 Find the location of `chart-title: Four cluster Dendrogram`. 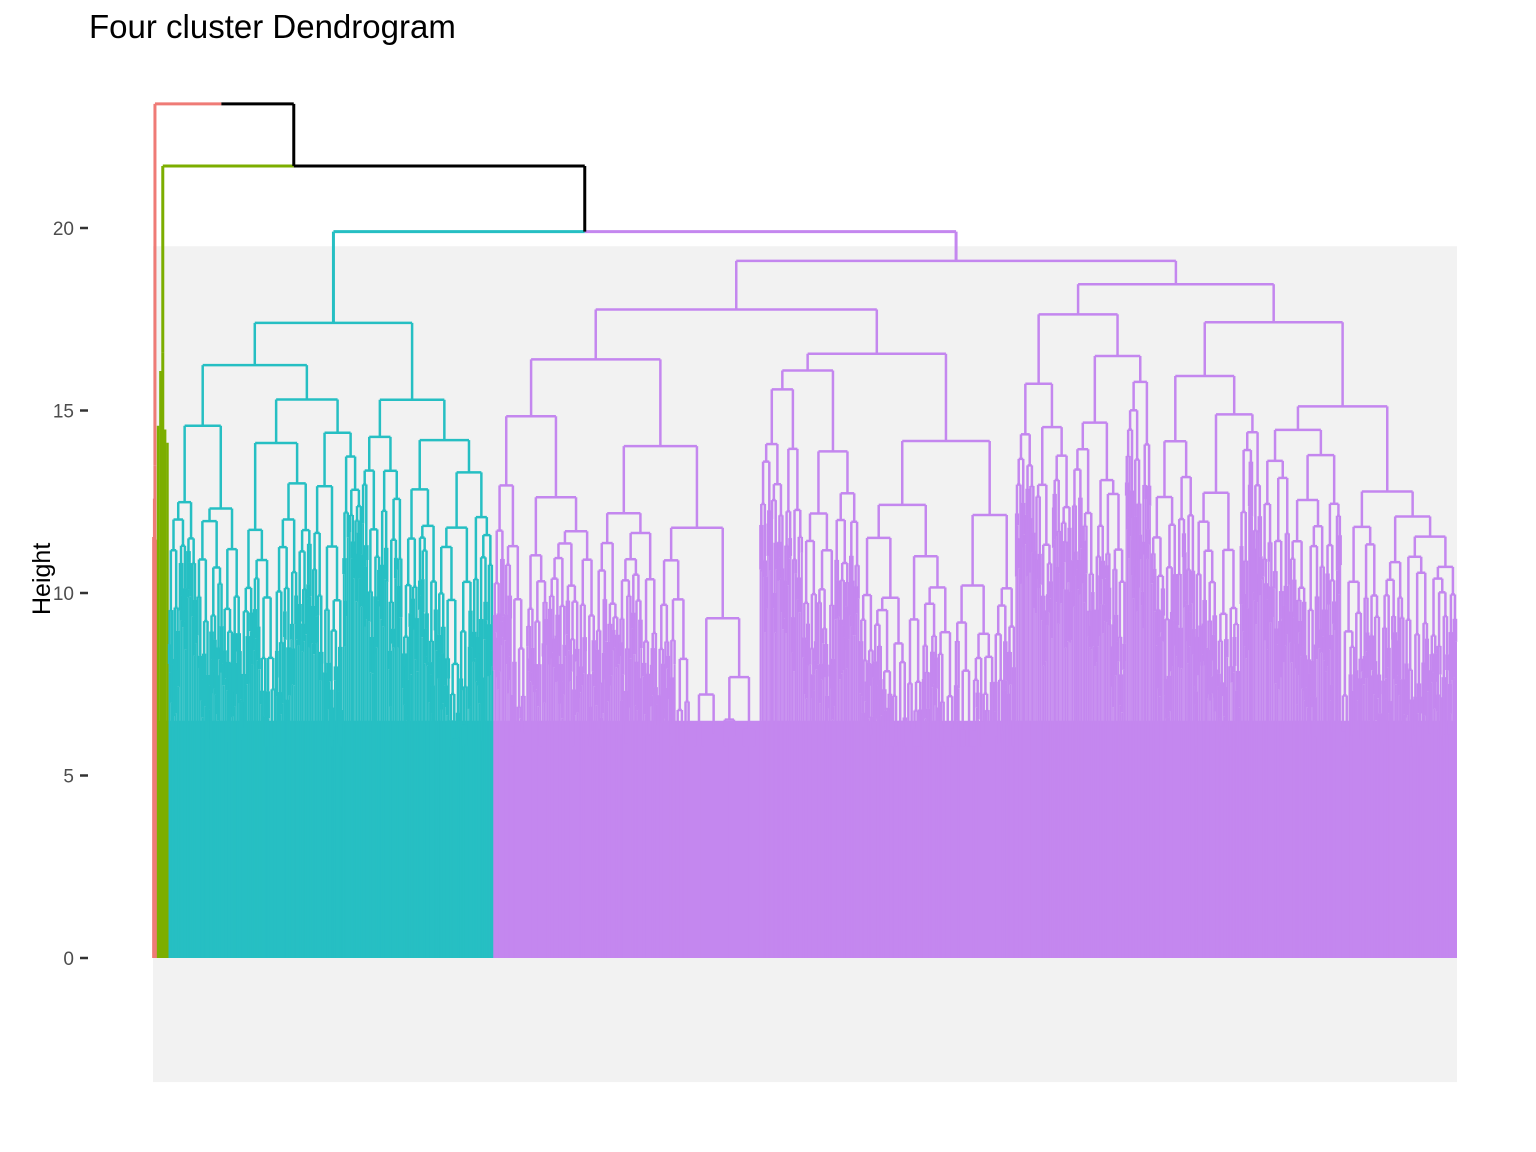

chart-title: Four cluster Dendrogram is located at coordinates (272, 26).